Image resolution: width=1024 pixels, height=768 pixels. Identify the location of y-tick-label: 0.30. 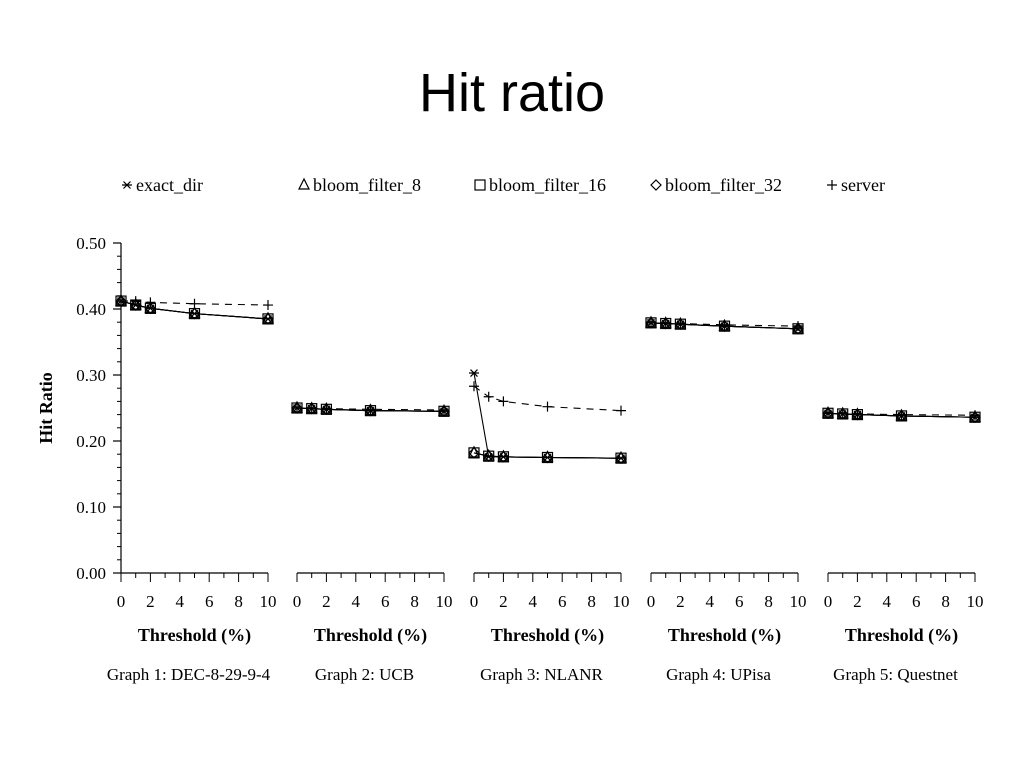
(91, 375).